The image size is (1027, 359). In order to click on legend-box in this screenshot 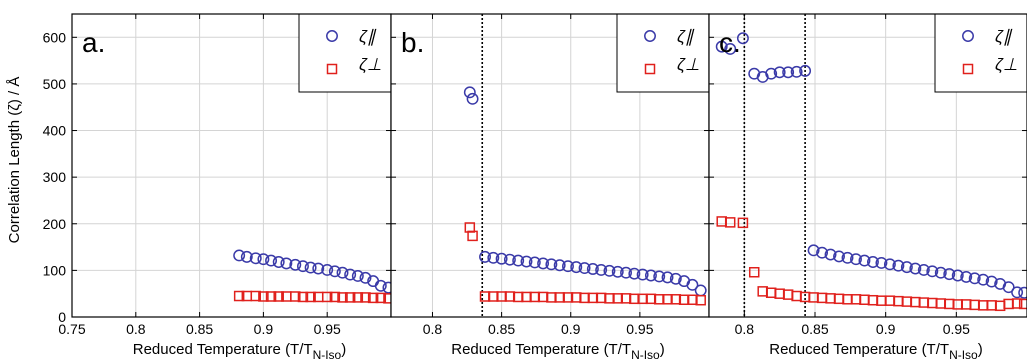, I will do `click(663, 53)`.